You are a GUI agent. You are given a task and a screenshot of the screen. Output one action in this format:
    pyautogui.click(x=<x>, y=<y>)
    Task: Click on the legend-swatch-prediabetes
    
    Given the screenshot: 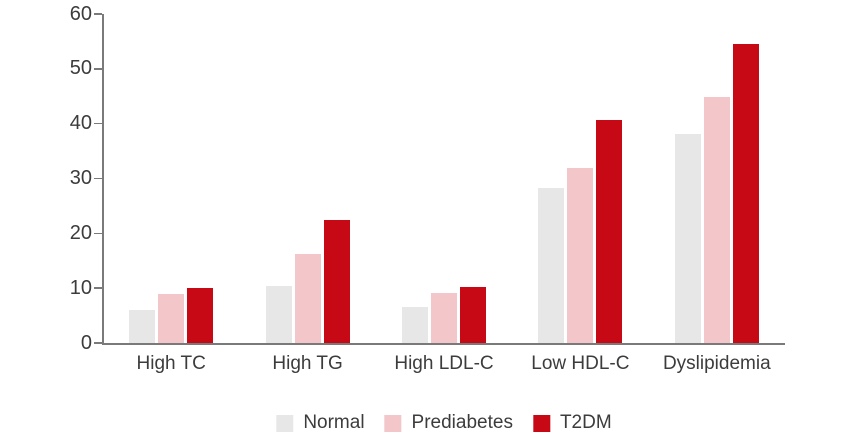 What is the action you would take?
    pyautogui.click(x=393, y=423)
    